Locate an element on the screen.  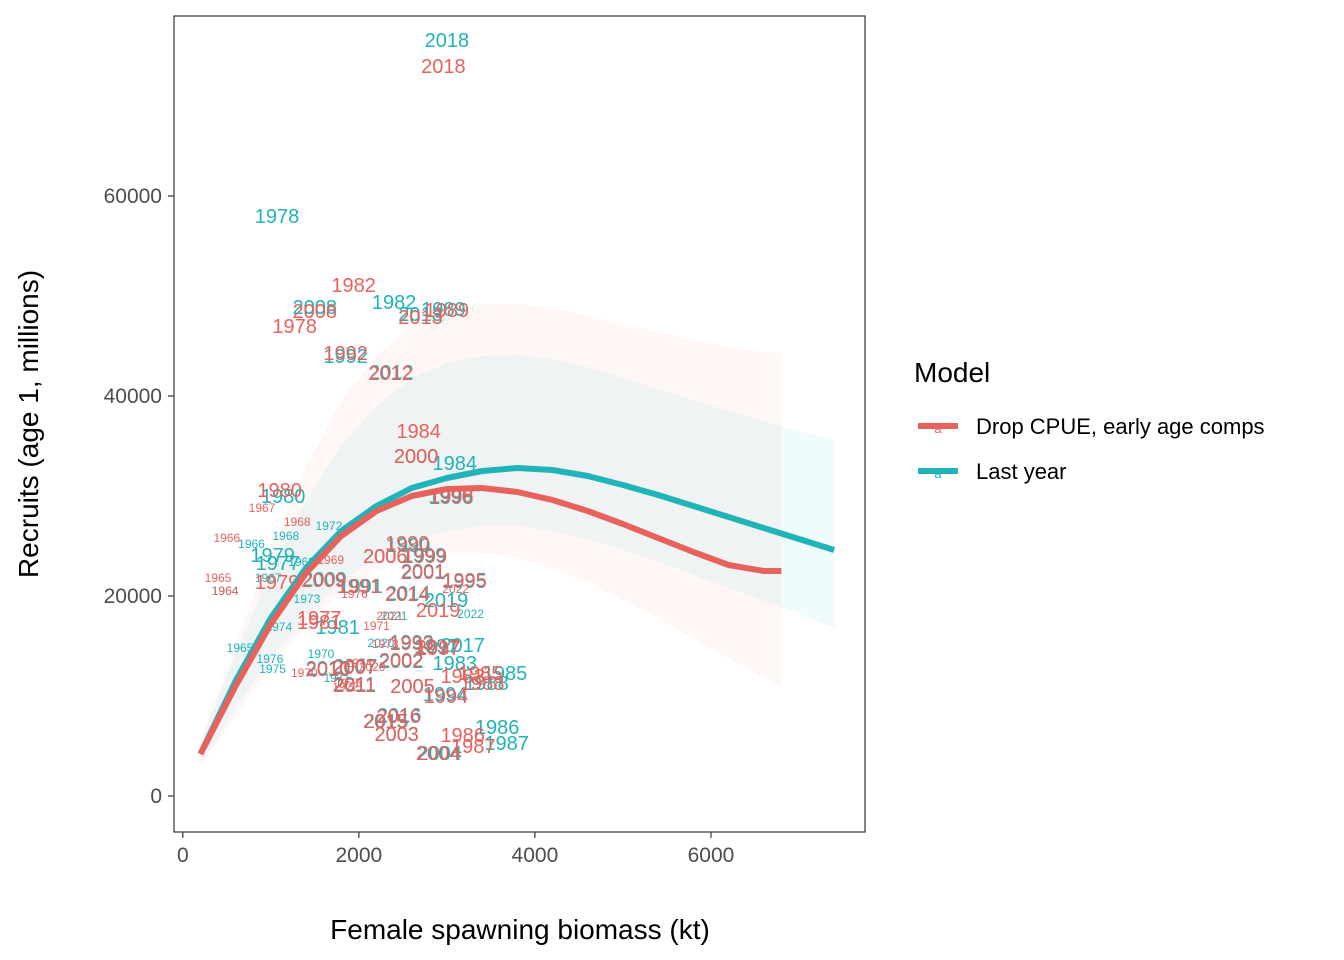
year-label-point: 1981 is located at coordinates (337, 628).